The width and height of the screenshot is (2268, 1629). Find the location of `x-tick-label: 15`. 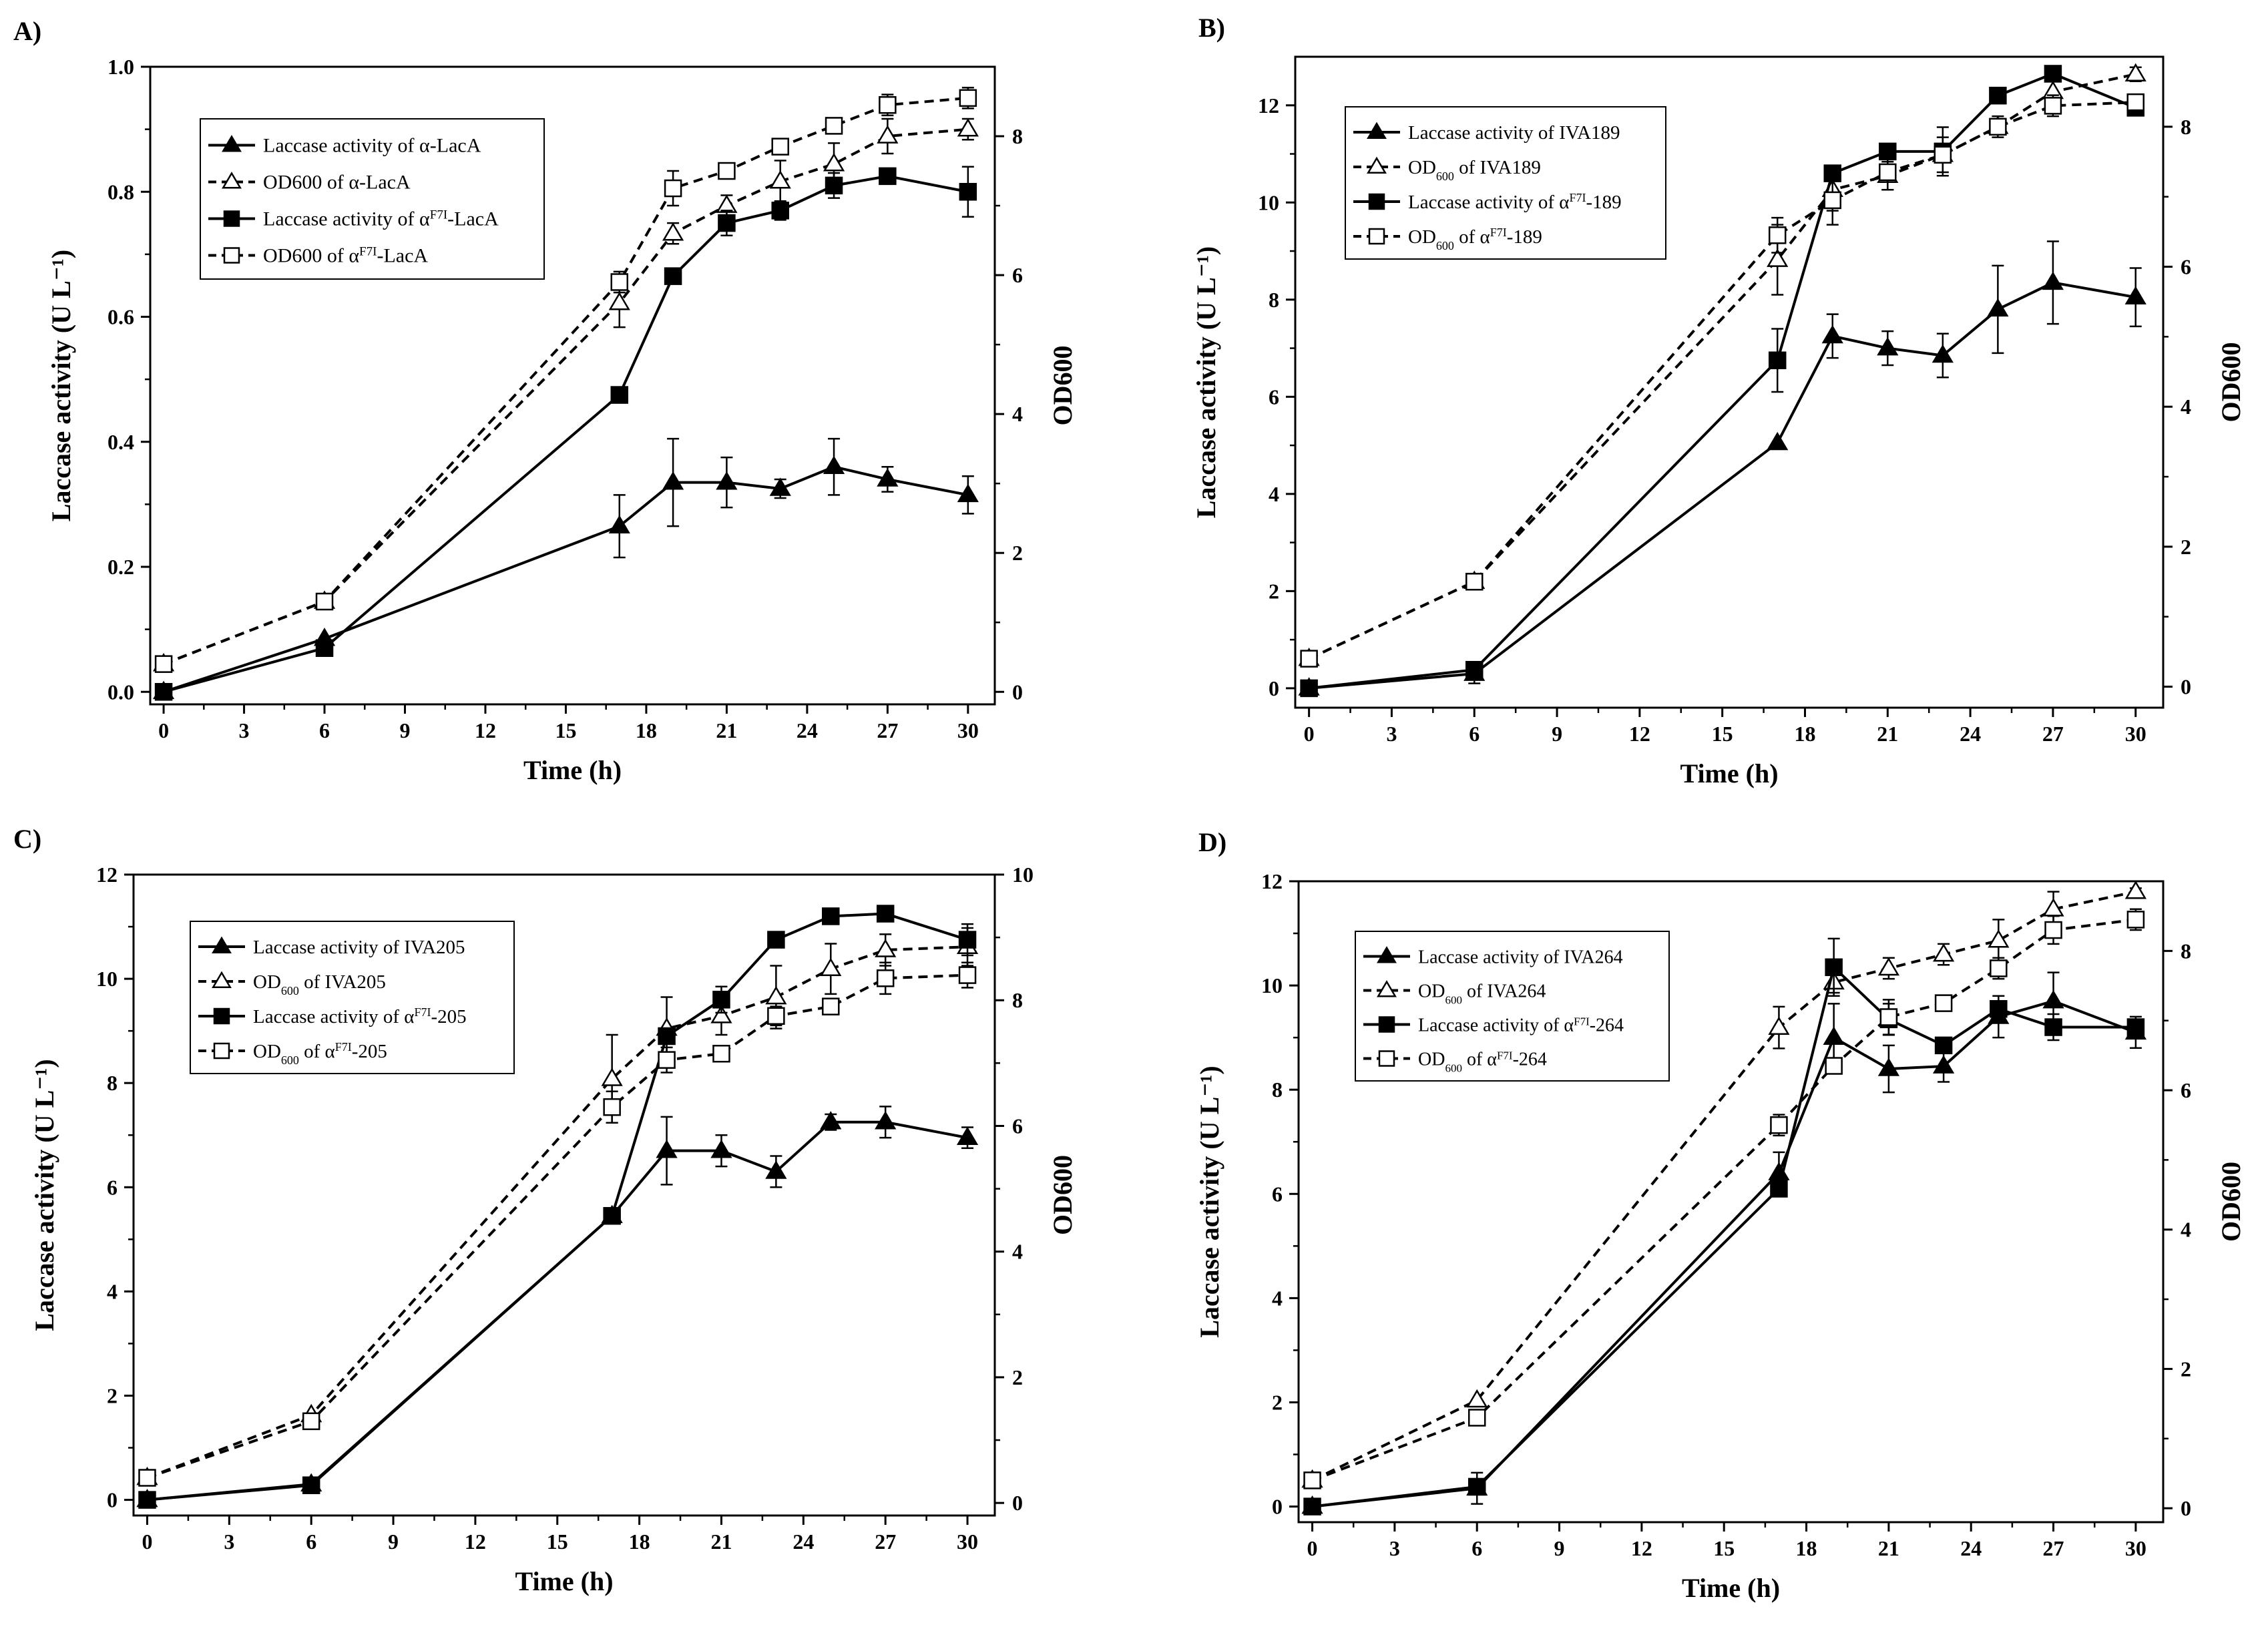

x-tick-label: 15 is located at coordinates (1722, 734).